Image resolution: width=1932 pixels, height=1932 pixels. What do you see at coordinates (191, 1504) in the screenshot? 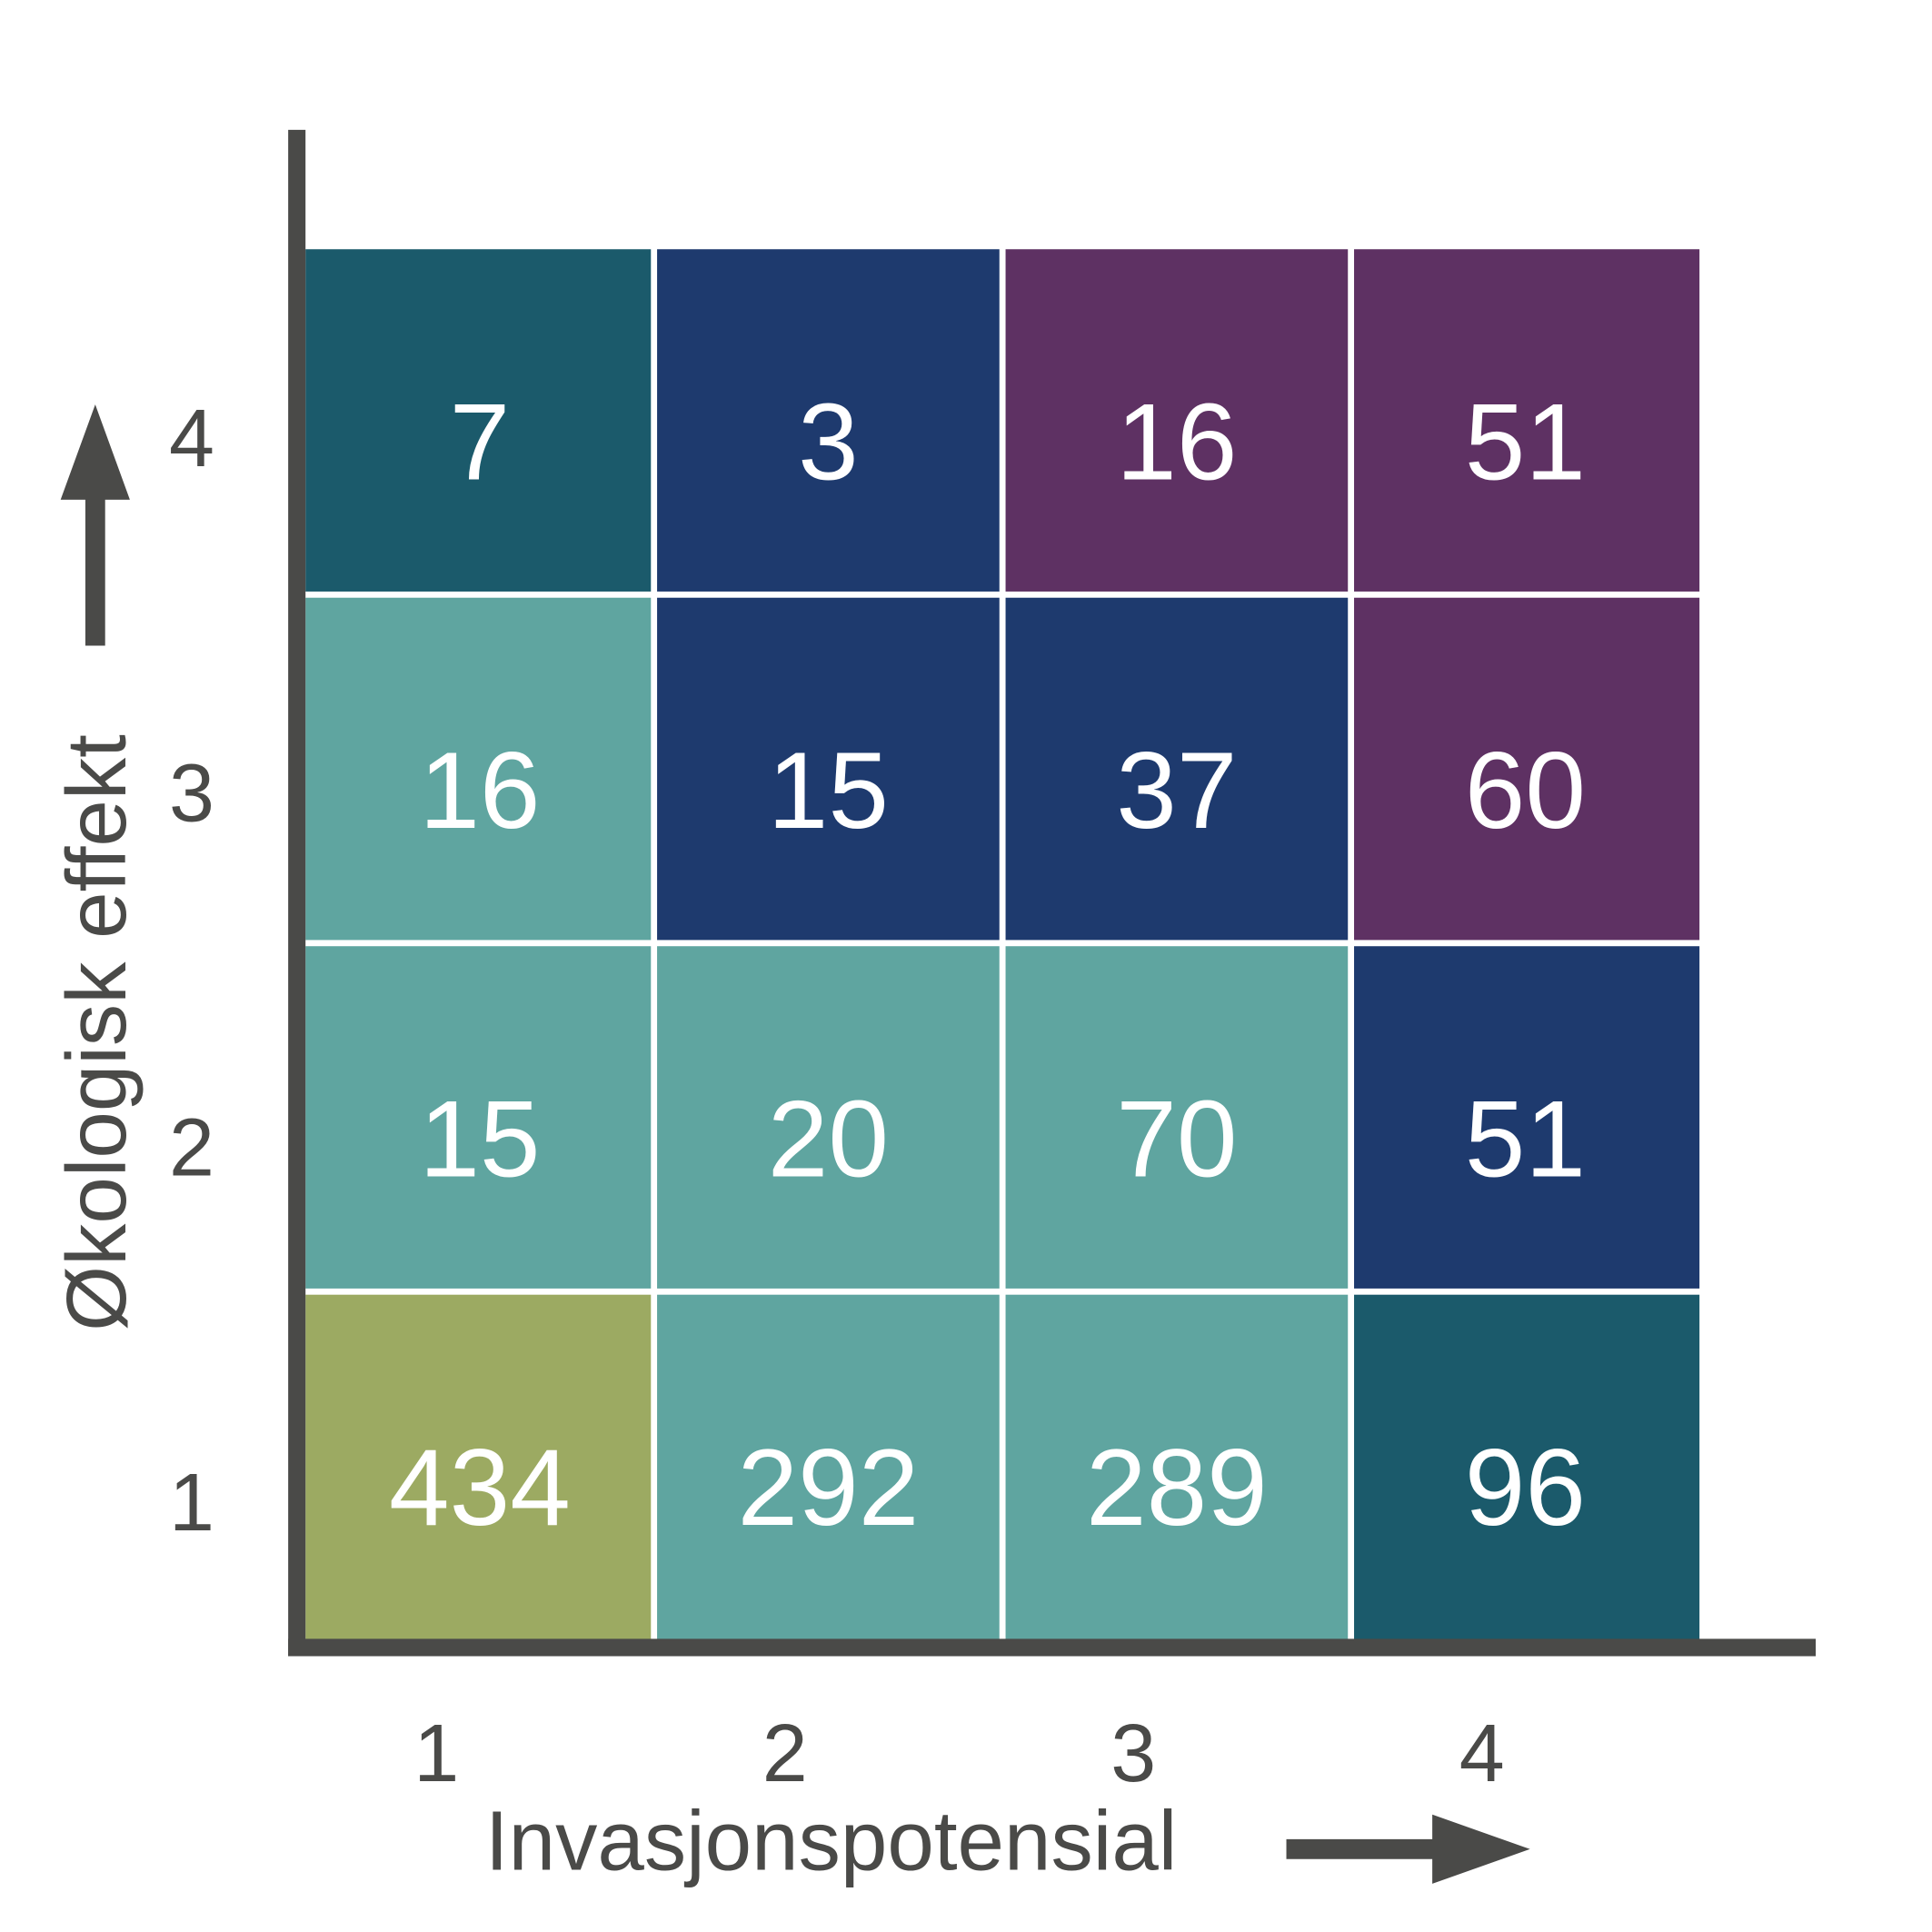
I see `y-tick-label: 1` at bounding box center [191, 1504].